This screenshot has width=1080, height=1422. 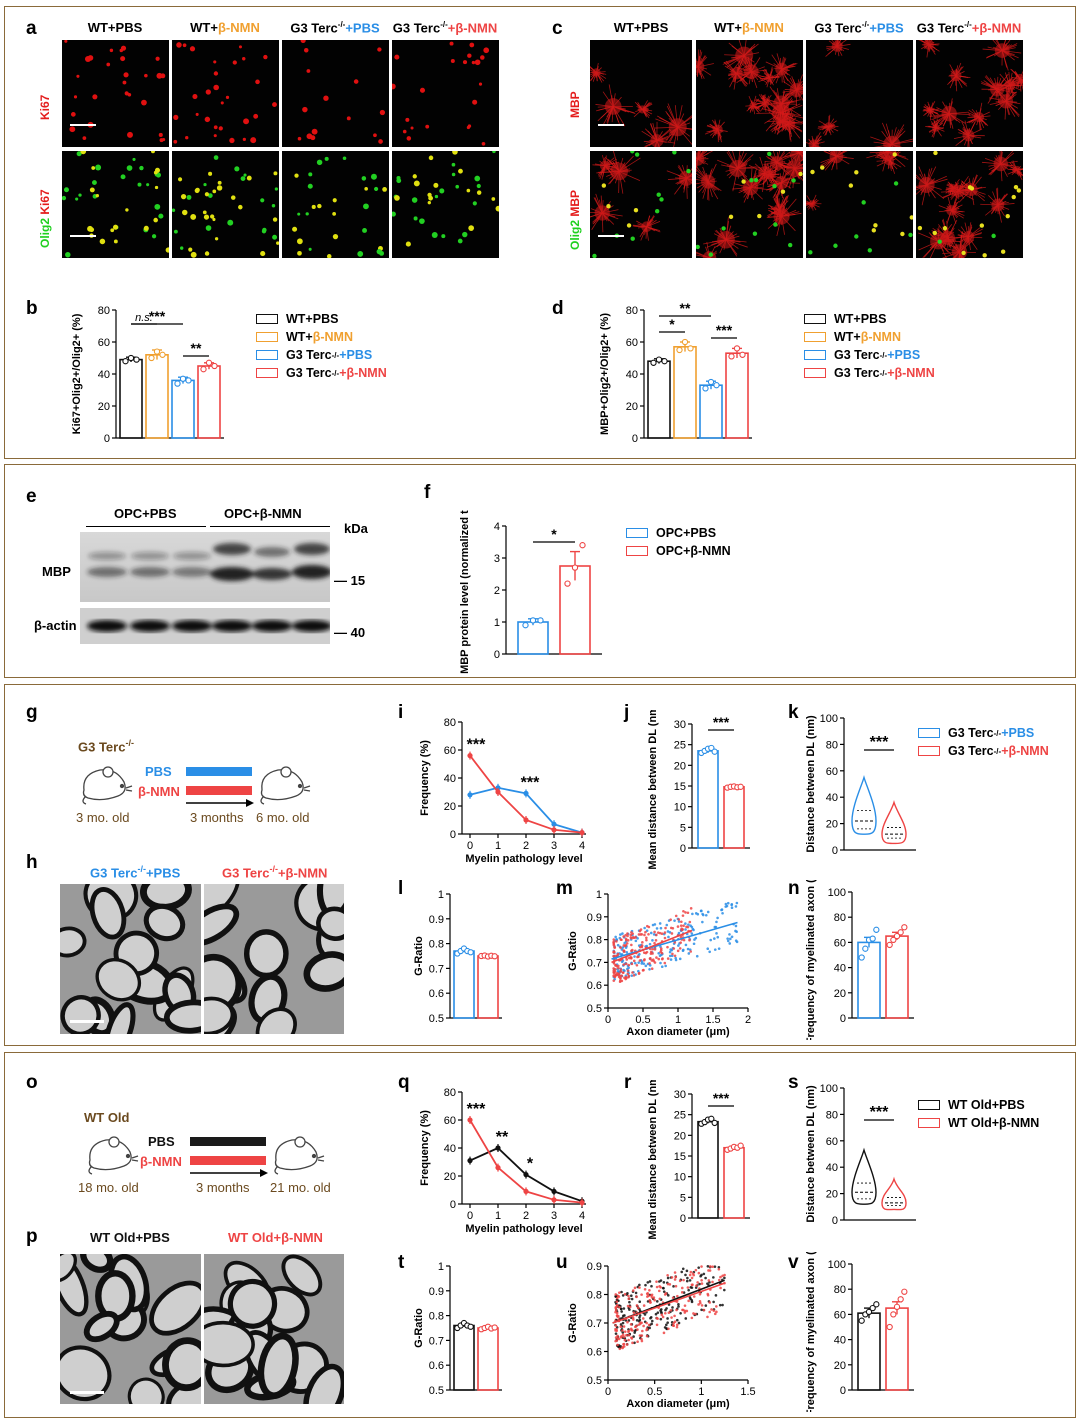 I want to click on mouse-icon-start-o, so click(x=113, y=1155).